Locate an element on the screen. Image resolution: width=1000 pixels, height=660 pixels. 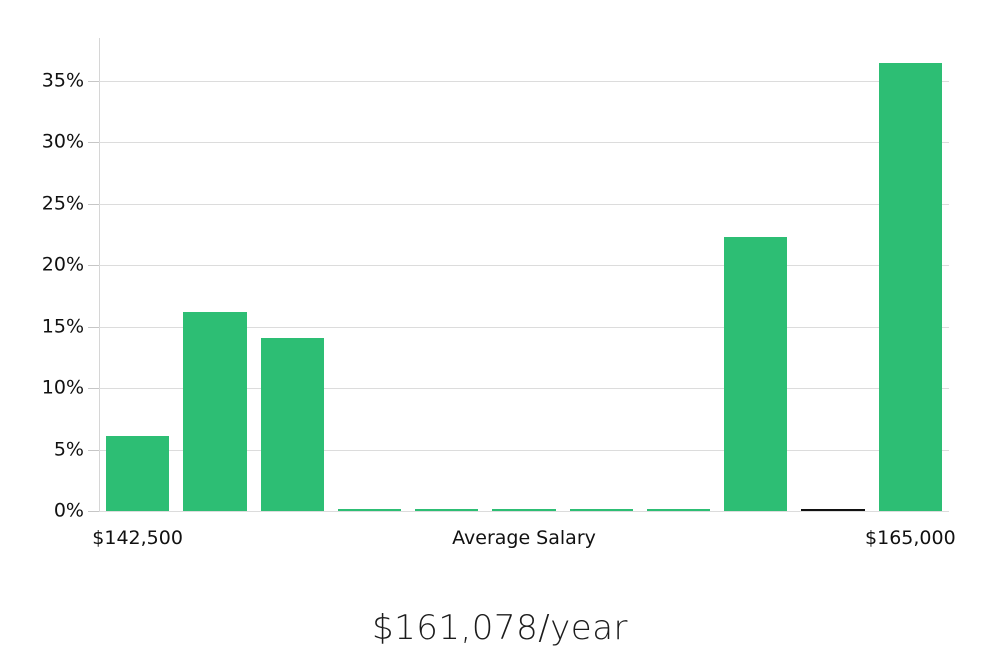
y-tick-label: 35% is located at coordinates (62, 80).